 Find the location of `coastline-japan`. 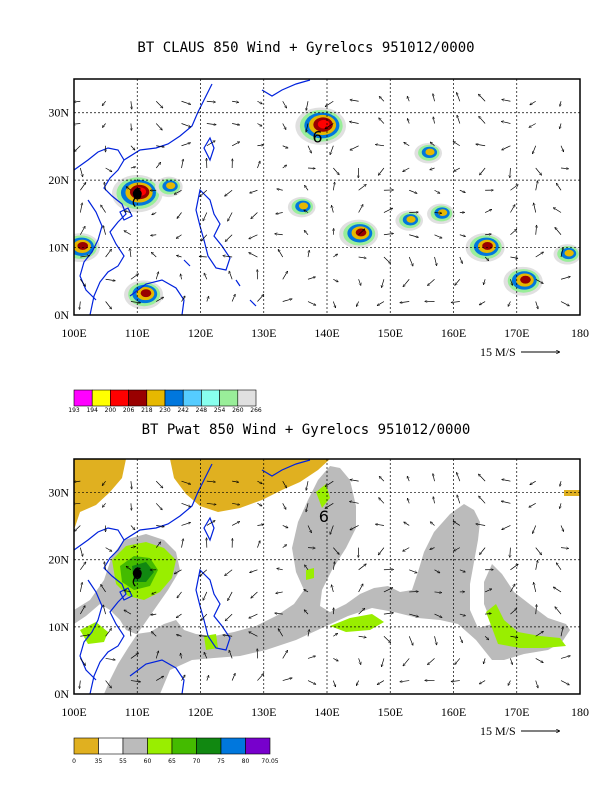

coastline-japan is located at coordinates (286, 88).